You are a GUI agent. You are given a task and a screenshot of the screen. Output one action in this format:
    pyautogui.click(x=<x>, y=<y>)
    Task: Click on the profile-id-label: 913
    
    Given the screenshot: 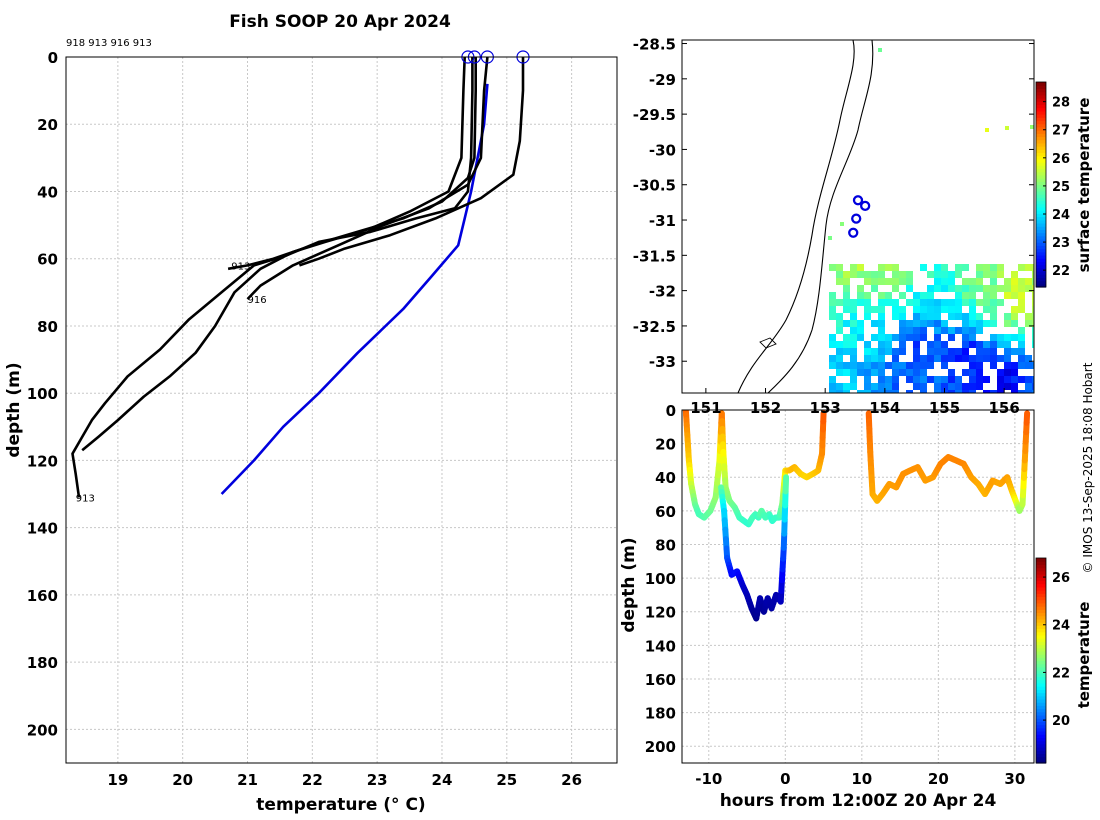 What is the action you would take?
    pyautogui.click(x=85, y=498)
    